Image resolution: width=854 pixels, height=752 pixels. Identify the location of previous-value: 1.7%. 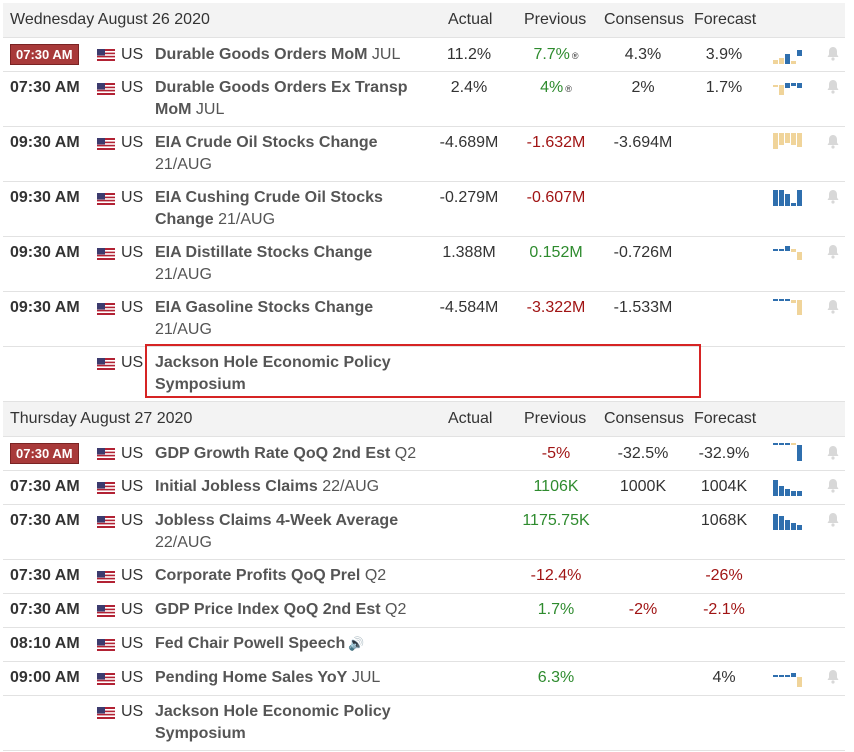
(556, 609).